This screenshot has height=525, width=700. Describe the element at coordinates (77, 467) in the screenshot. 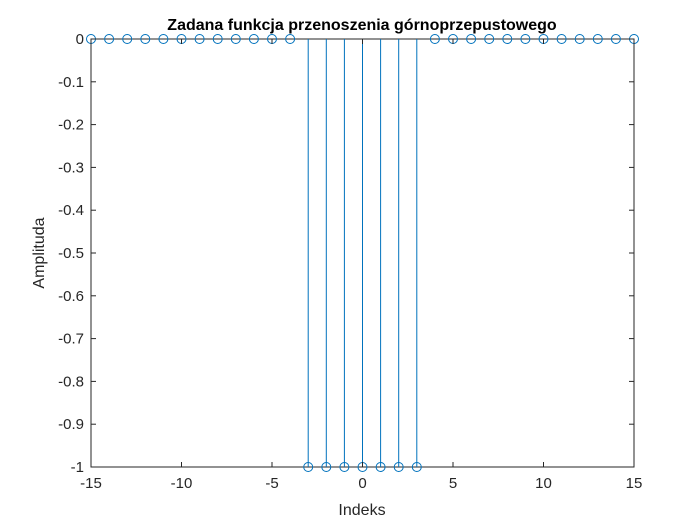

I see `y-tick-label: -1` at that location.